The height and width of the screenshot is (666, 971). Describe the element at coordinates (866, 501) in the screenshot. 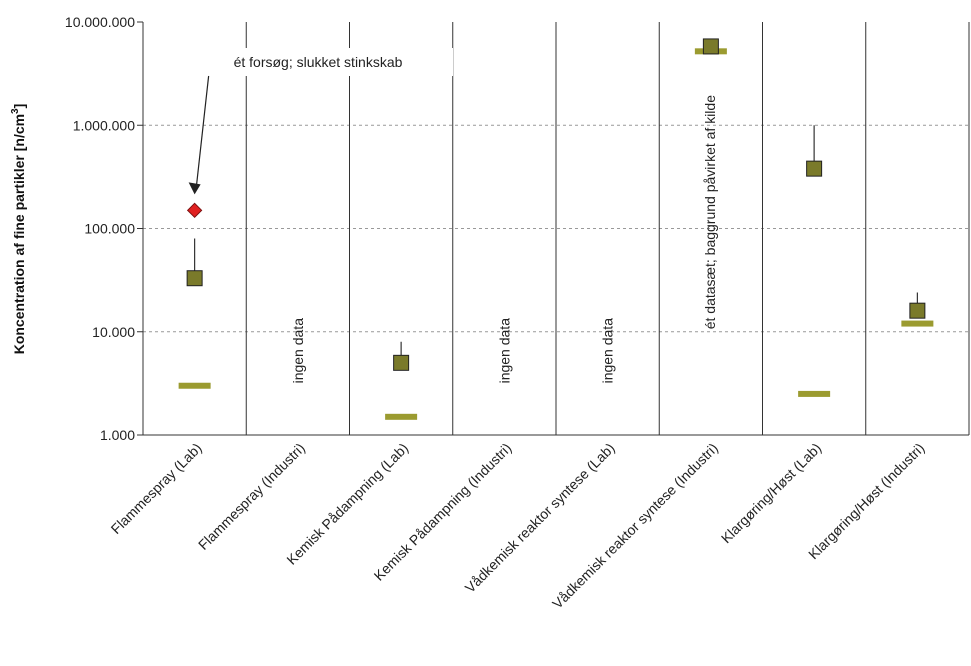

I see `x-category-label: Klargøring/Høst (Industri)` at that location.